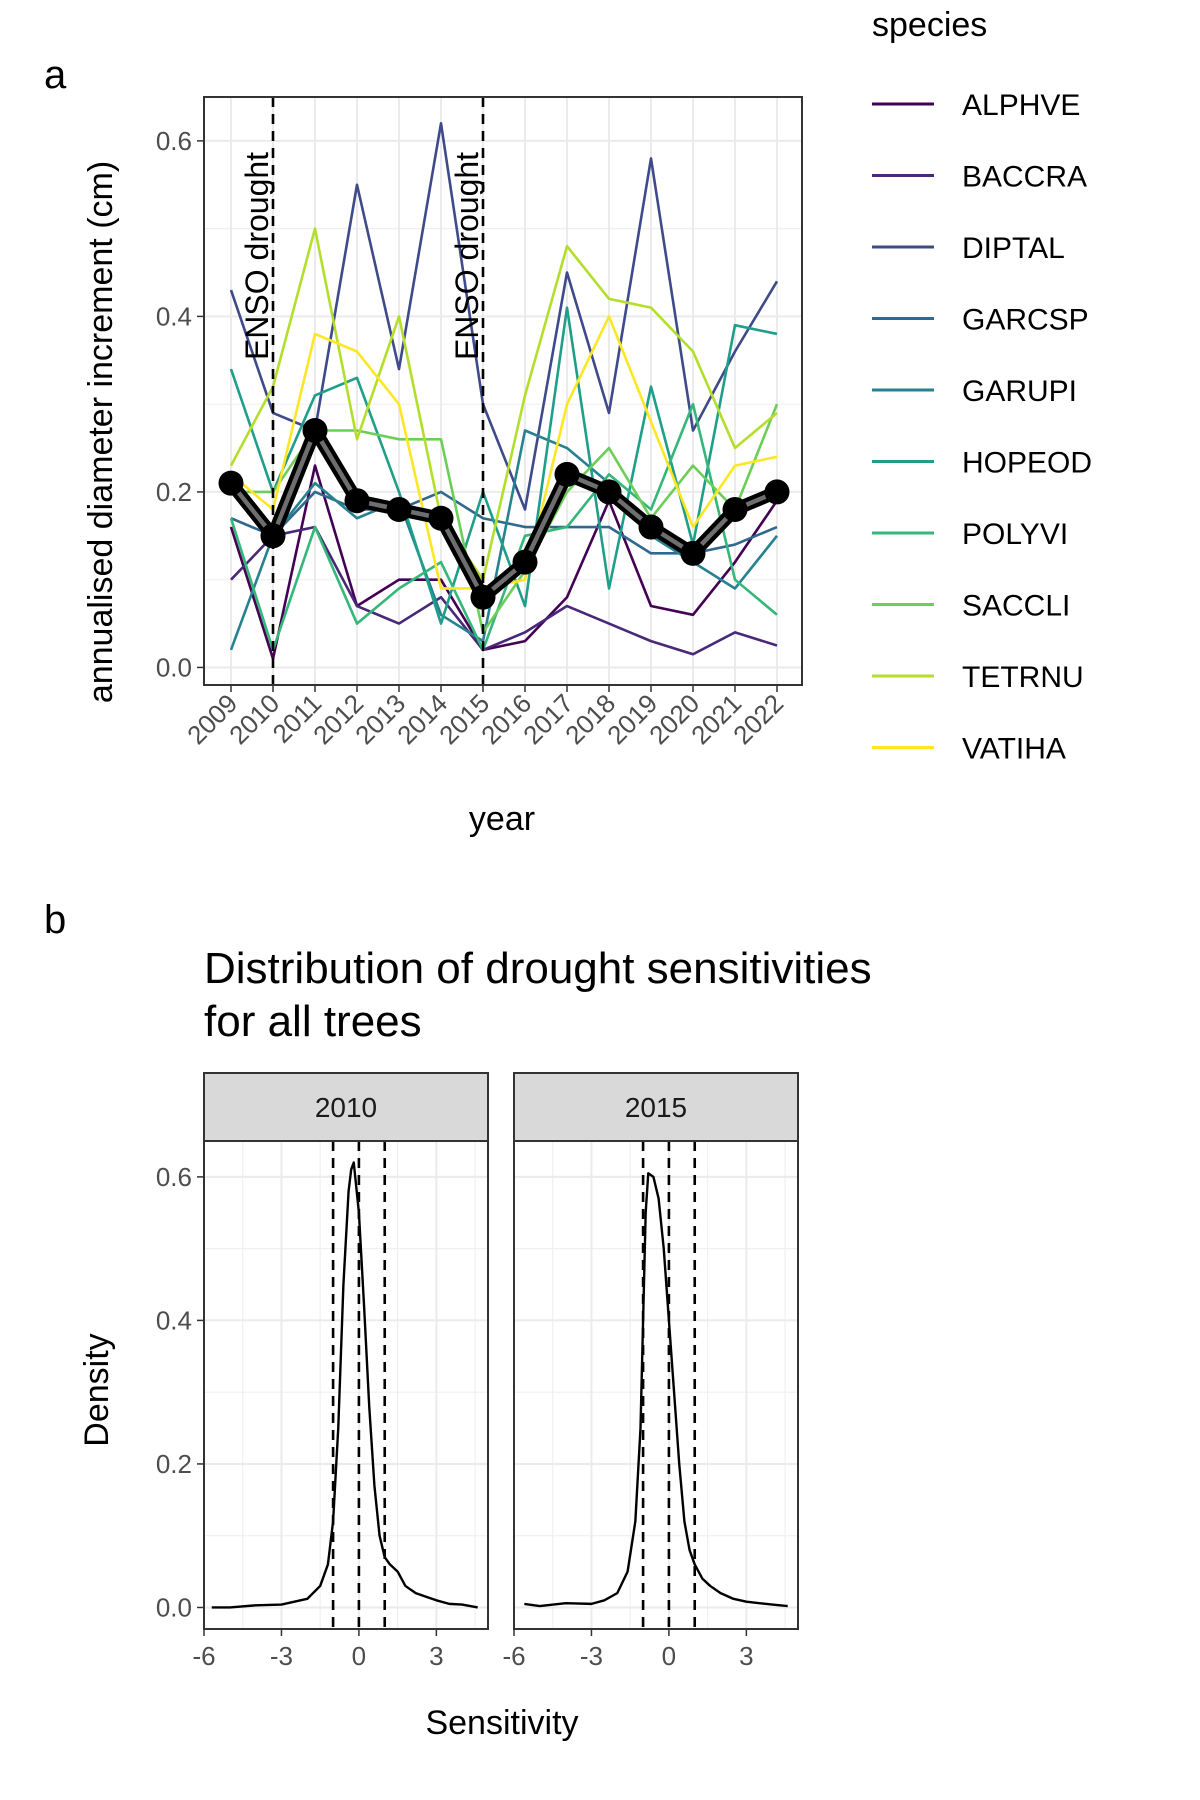 This screenshot has height=1800, width=1200. I want to click on density-curve-2010, so click(344, 1385).